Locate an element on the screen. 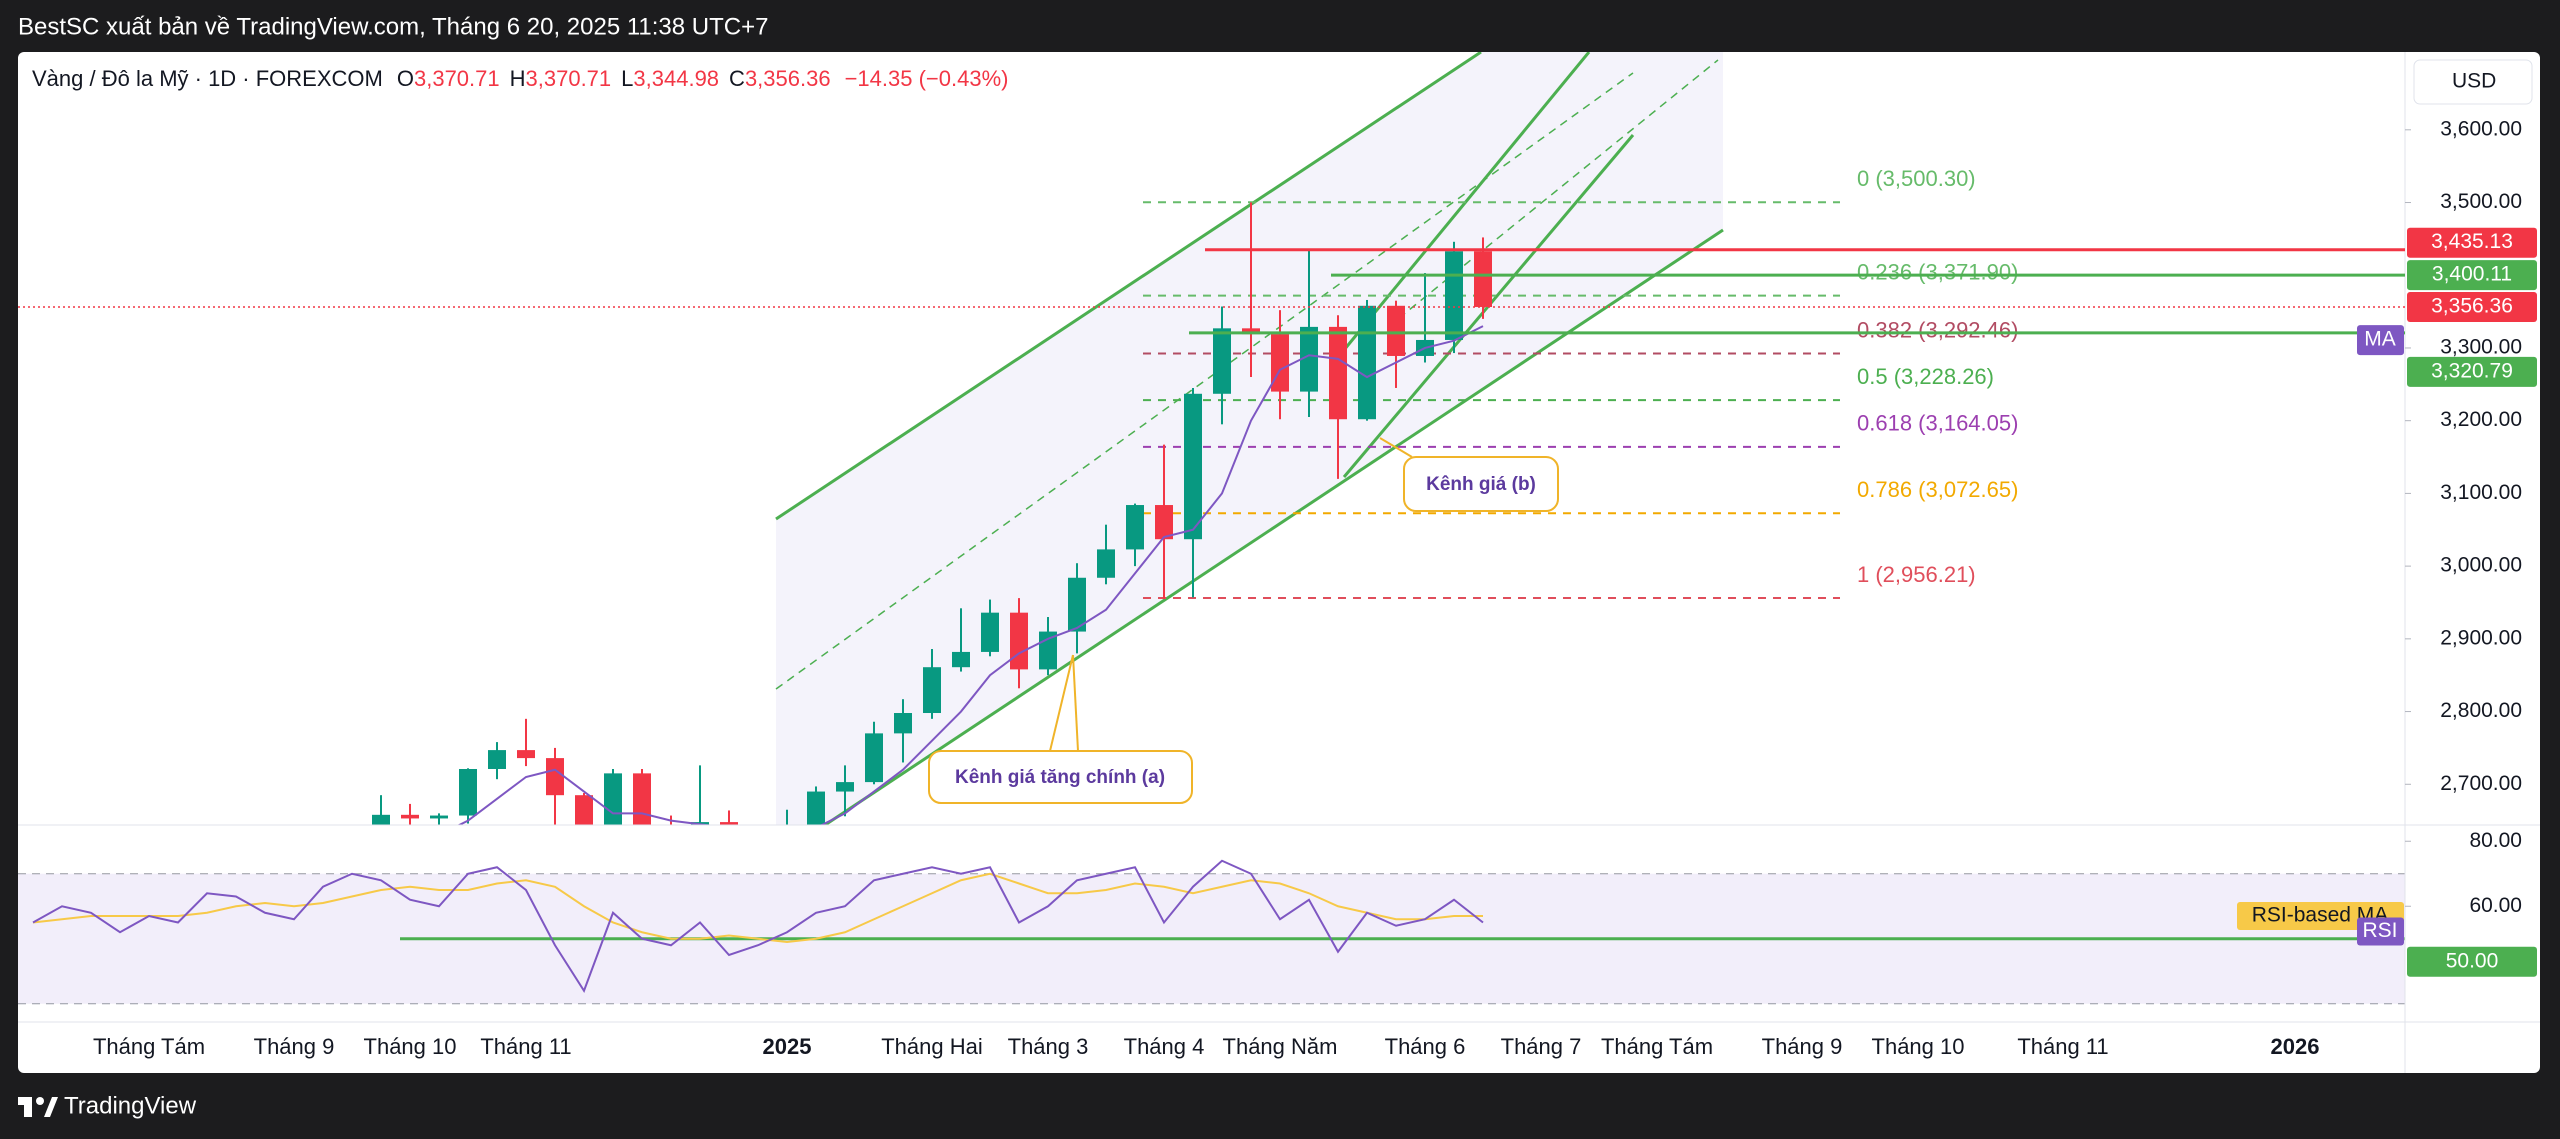 This screenshot has width=2560, height=1139. x-tick-label: Tháng 7 is located at coordinates (1541, 1046).